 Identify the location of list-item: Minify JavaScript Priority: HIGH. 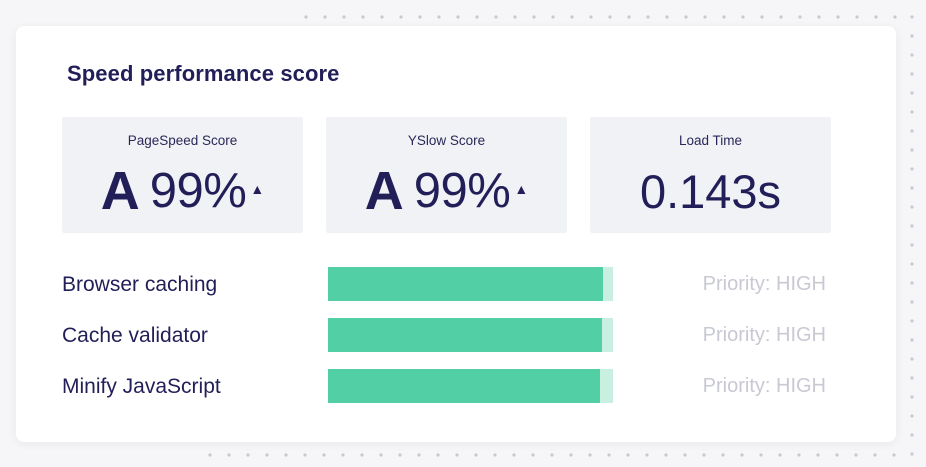
(456, 386).